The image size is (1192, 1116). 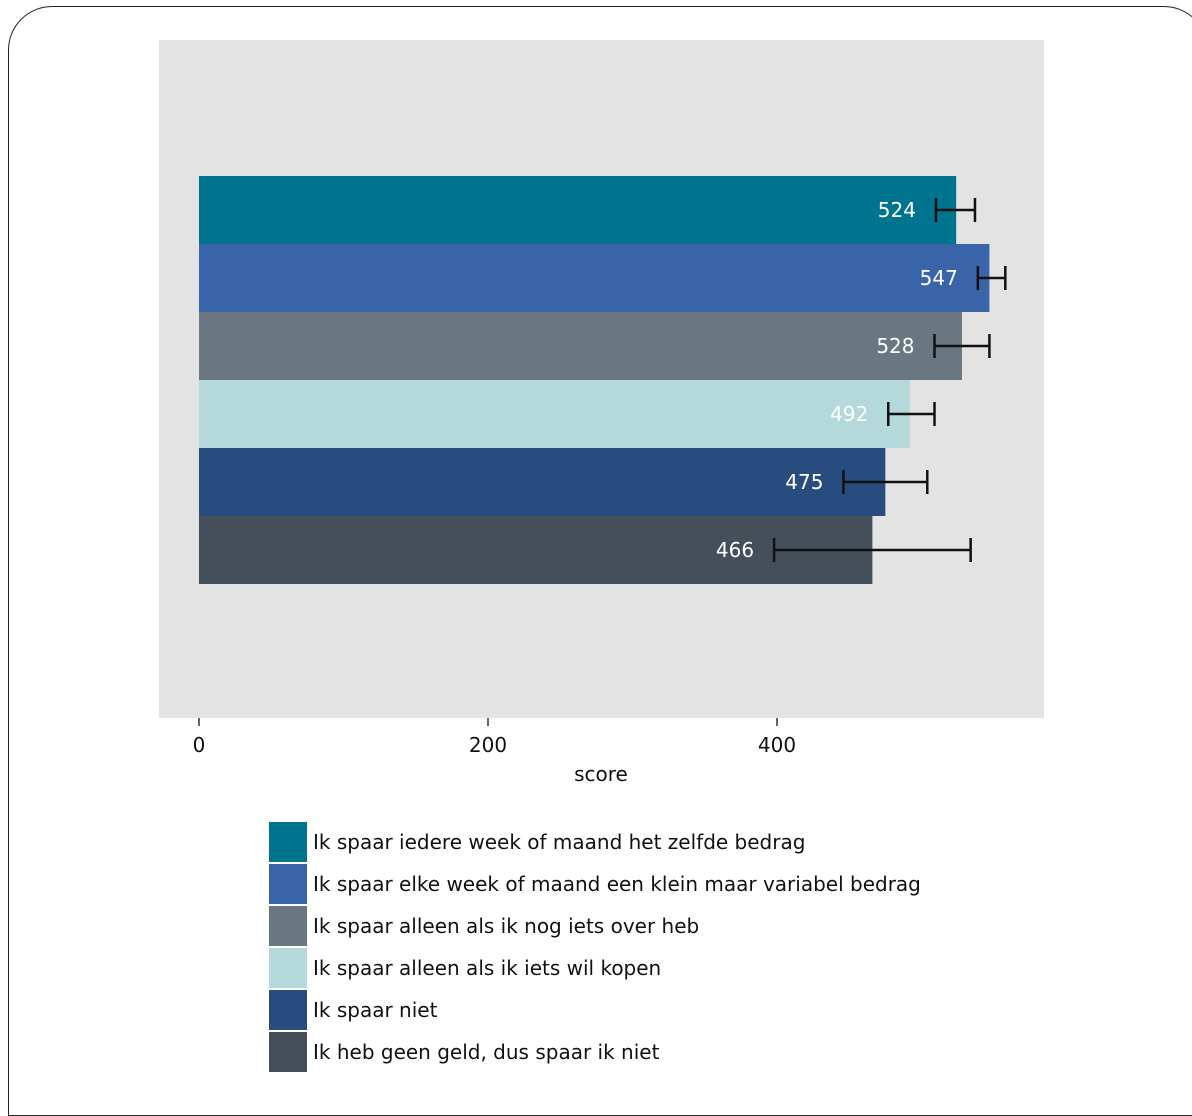 What do you see at coordinates (375, 1010) in the screenshot?
I see `legend-label-5: Ik spaar niet` at bounding box center [375, 1010].